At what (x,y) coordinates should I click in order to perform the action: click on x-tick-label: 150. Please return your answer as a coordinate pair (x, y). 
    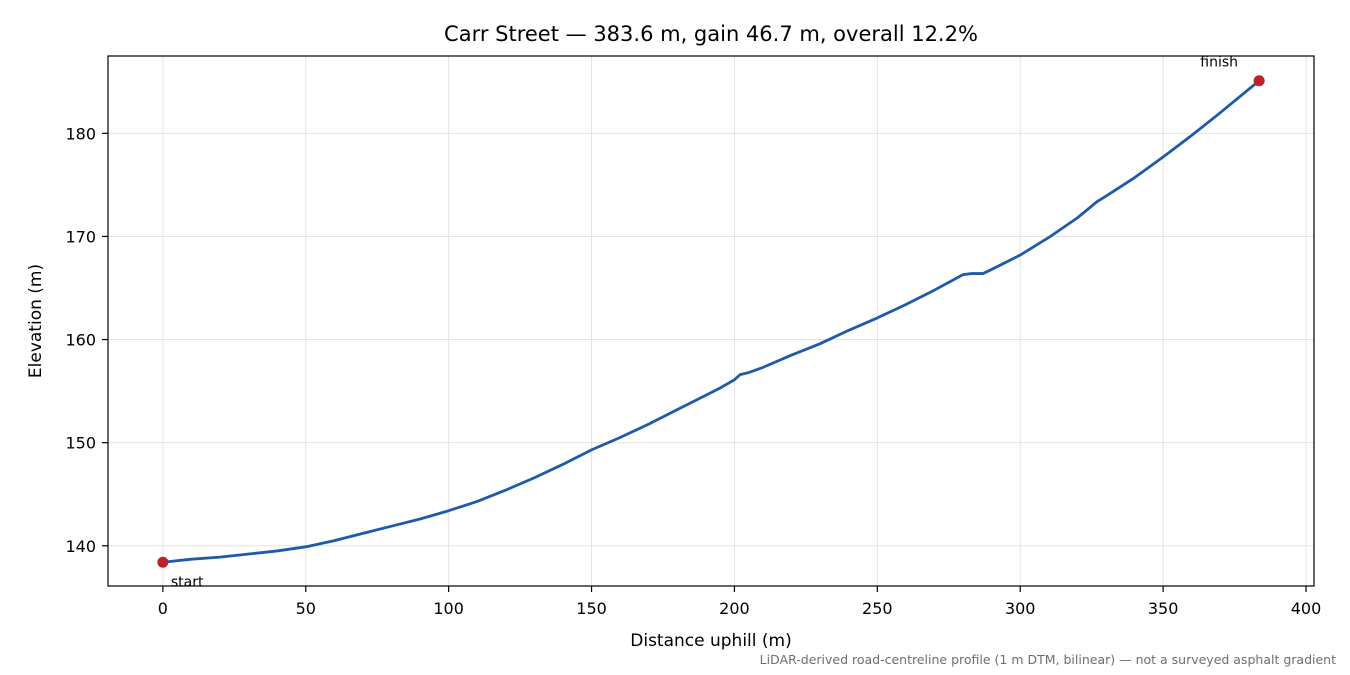
    Looking at the image, I should click on (591, 608).